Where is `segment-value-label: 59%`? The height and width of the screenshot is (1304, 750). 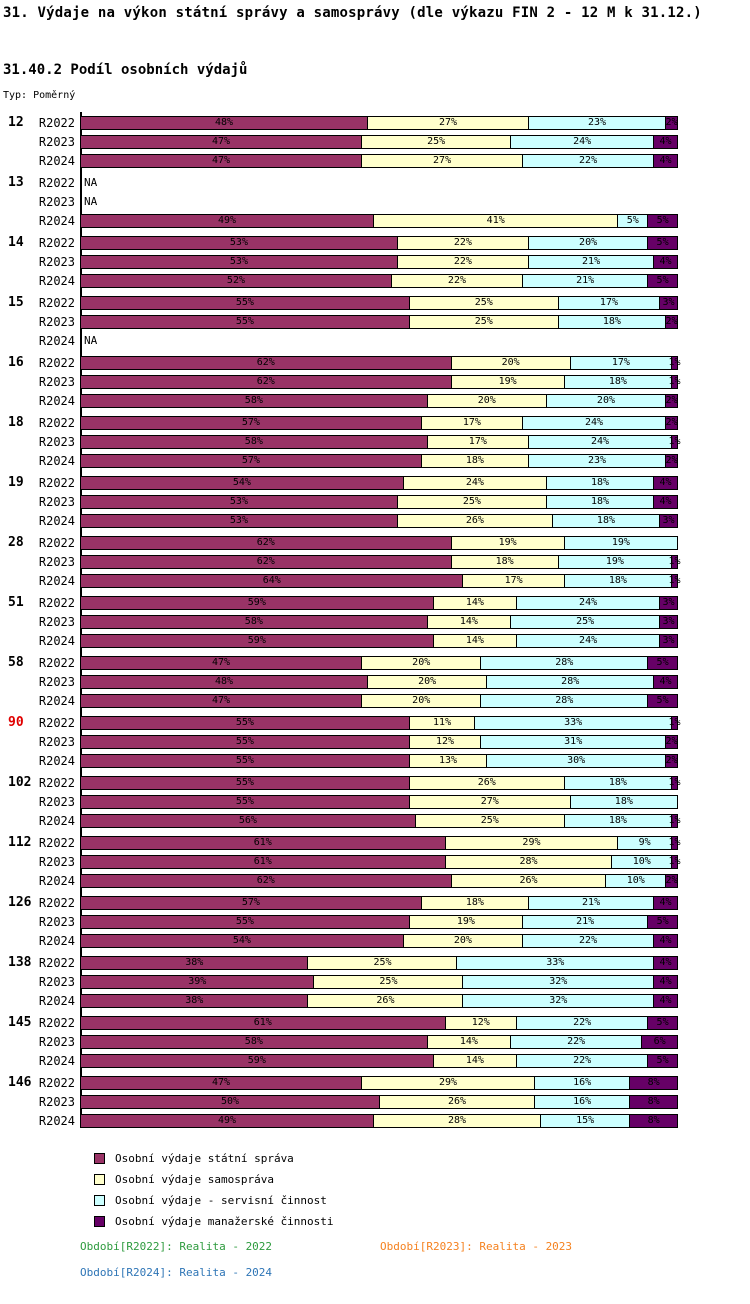 segment-value-label: 59% is located at coordinates (256, 640).